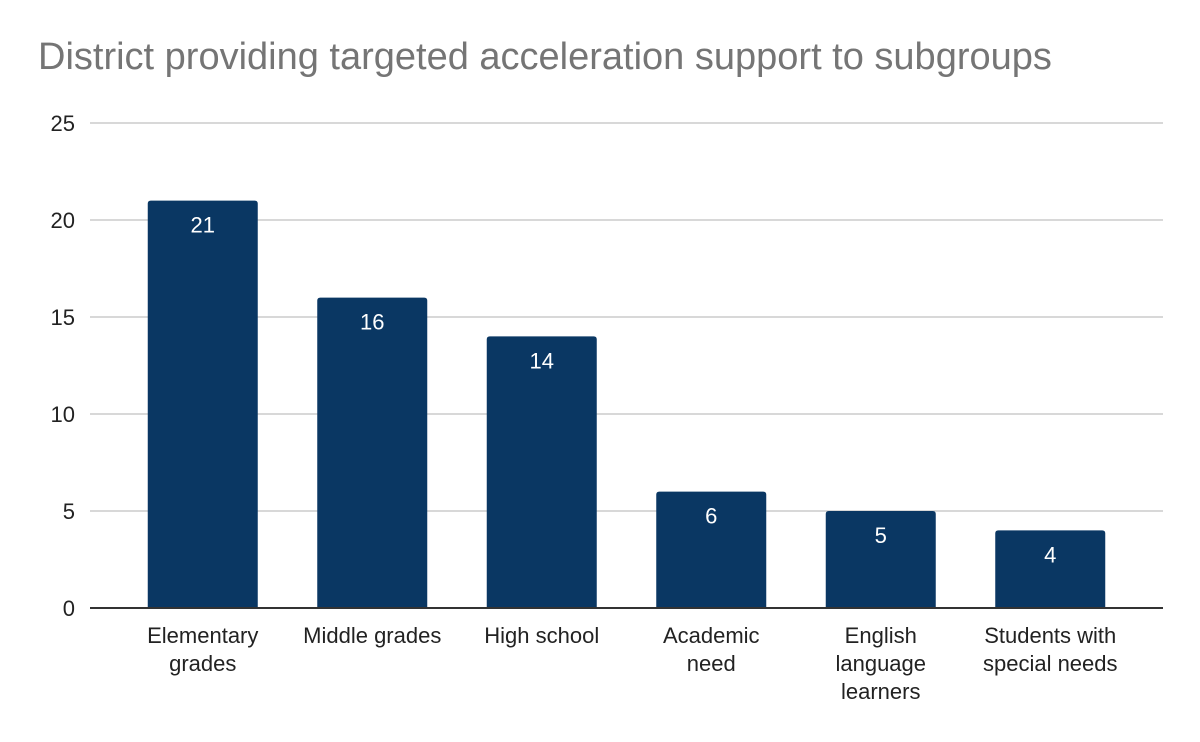  I want to click on x-tick-label: Middle grades, so click(372, 635).